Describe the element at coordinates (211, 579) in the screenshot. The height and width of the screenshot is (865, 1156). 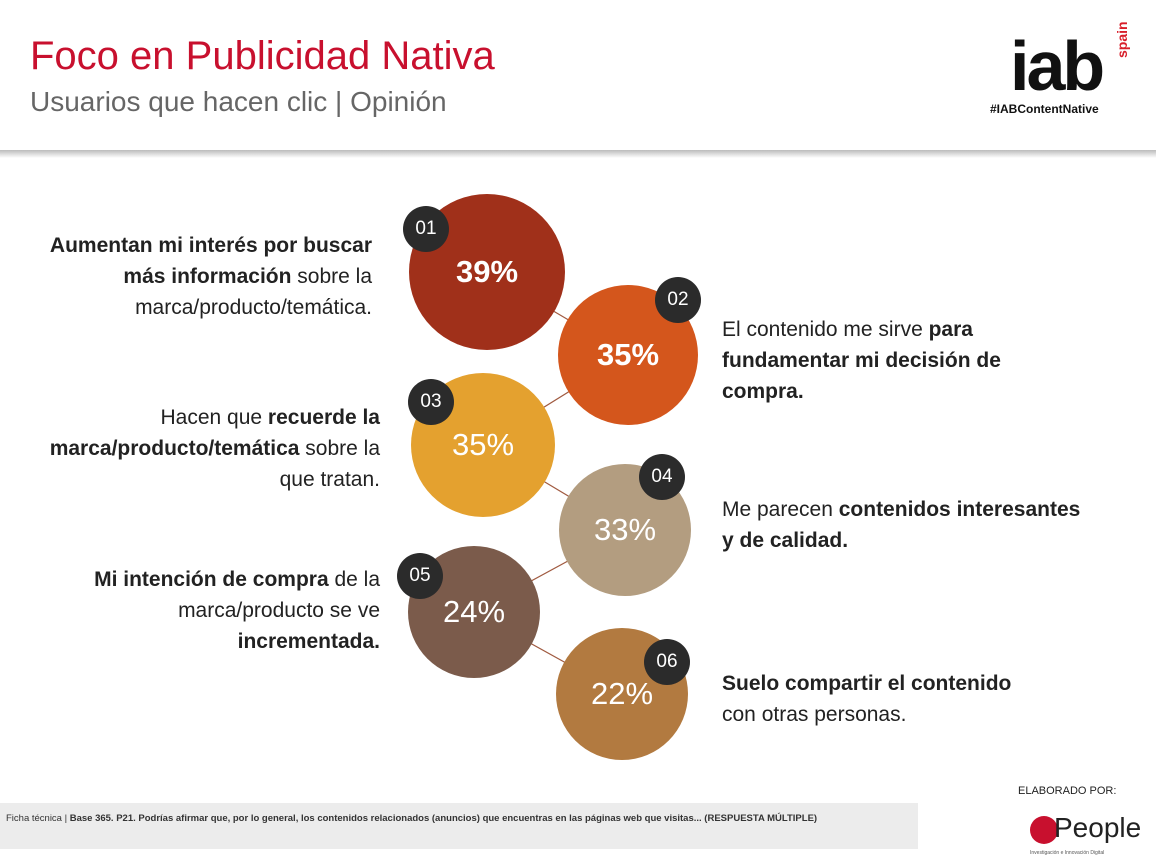
I see `description-segment: Mi intención de compra` at that location.